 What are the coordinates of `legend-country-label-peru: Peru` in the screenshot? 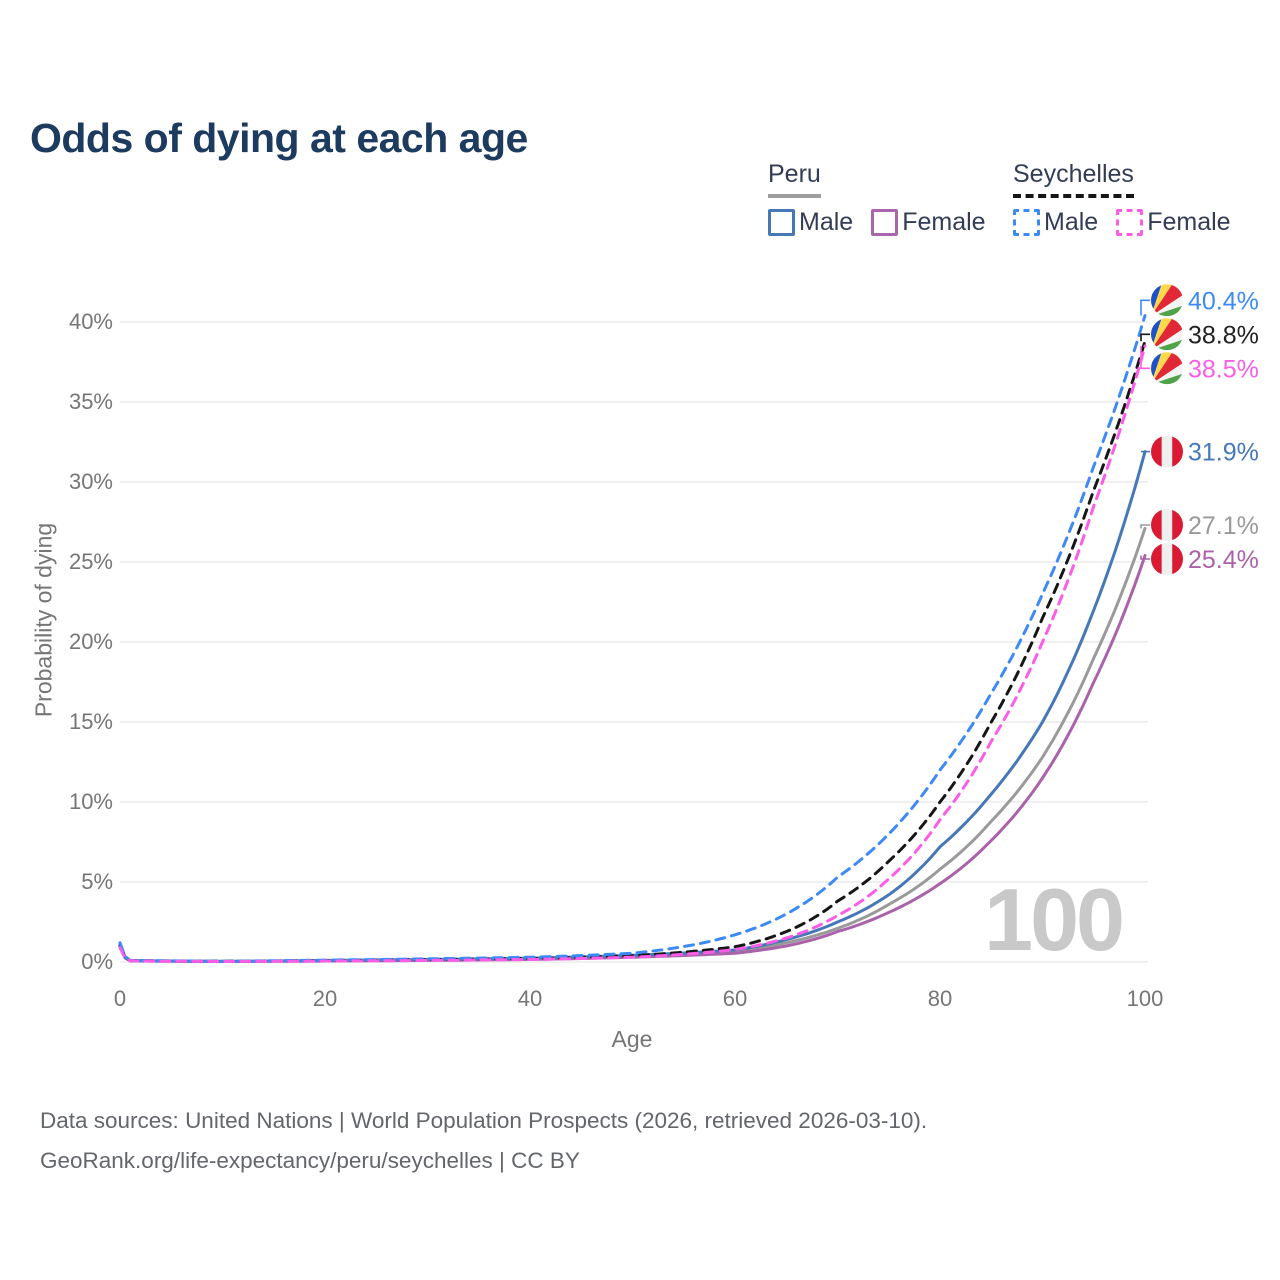 It's located at (794, 179).